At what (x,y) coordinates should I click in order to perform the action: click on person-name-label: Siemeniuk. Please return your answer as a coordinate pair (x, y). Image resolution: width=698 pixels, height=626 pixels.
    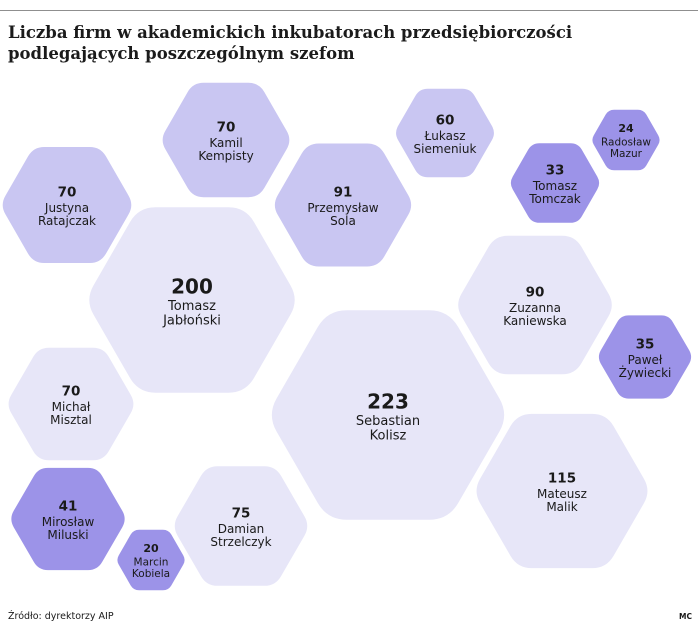
    Looking at the image, I should click on (445, 149).